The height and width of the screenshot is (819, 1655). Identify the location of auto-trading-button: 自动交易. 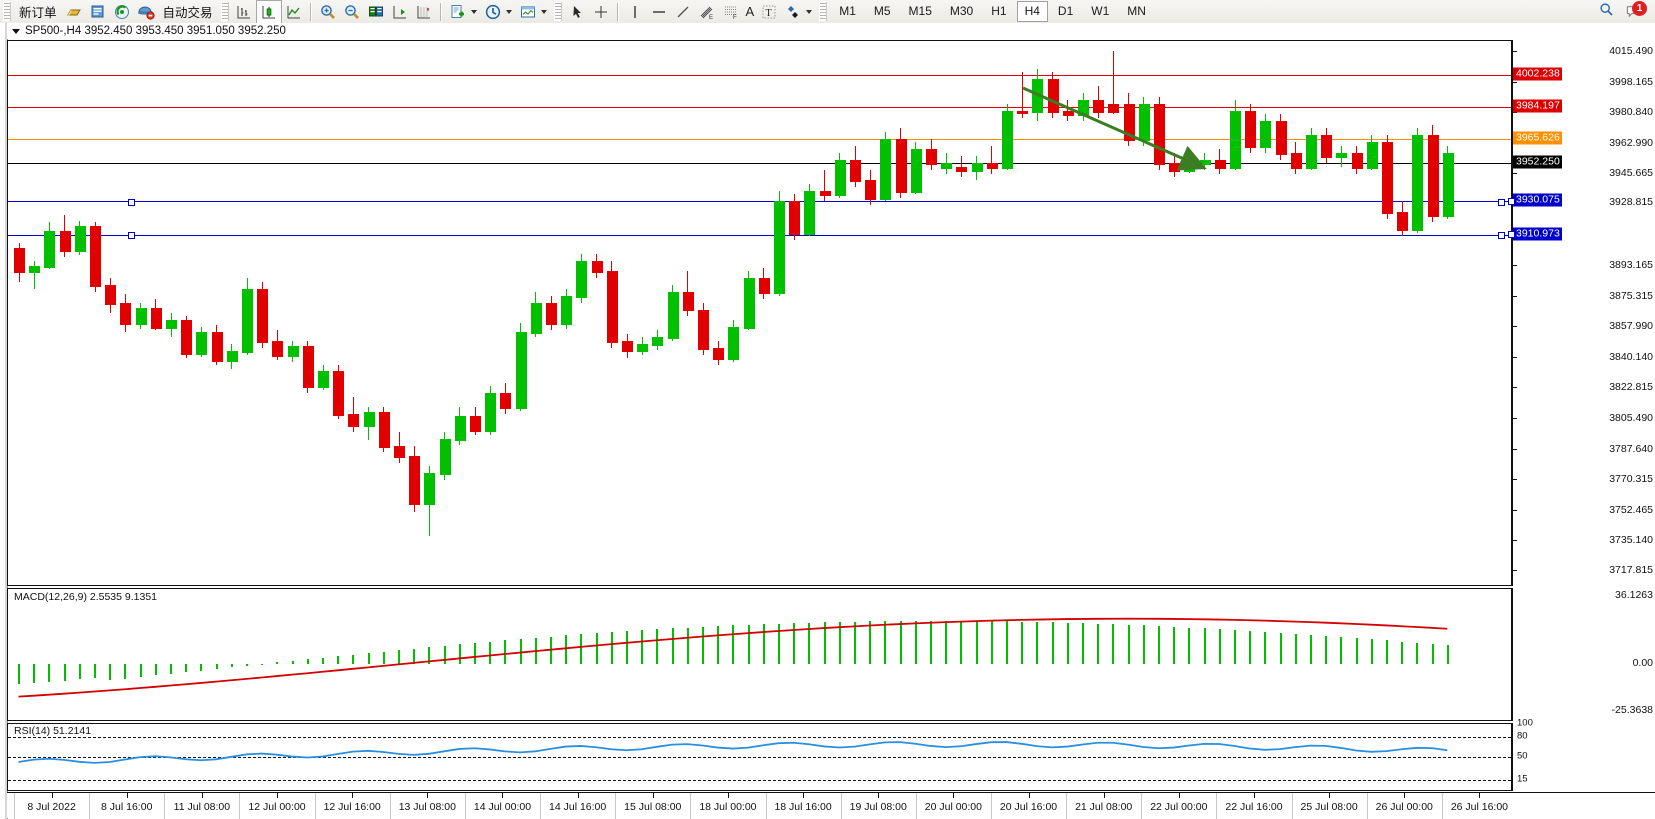
(188, 12).